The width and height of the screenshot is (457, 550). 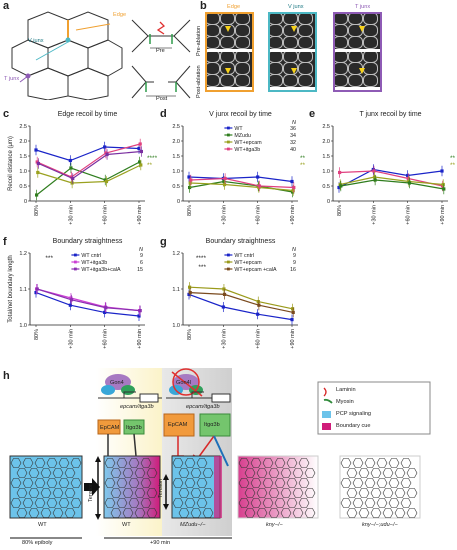 What do you see at coordinates (117, 383) in the screenshot?
I see `gene-gon4: Gon4` at bounding box center [117, 383].